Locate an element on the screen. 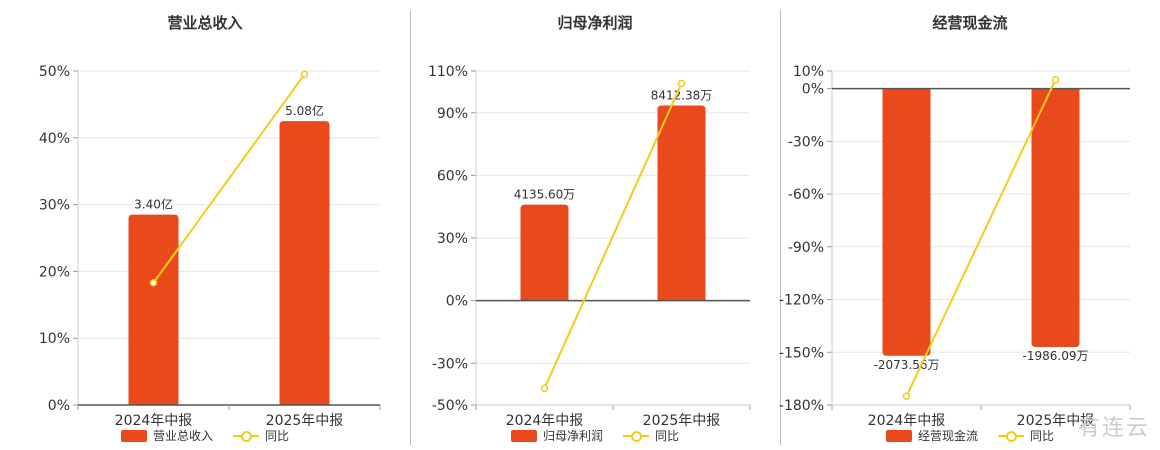 The height and width of the screenshot is (450, 1160). y-tick-label: -60% is located at coordinates (806, 195).